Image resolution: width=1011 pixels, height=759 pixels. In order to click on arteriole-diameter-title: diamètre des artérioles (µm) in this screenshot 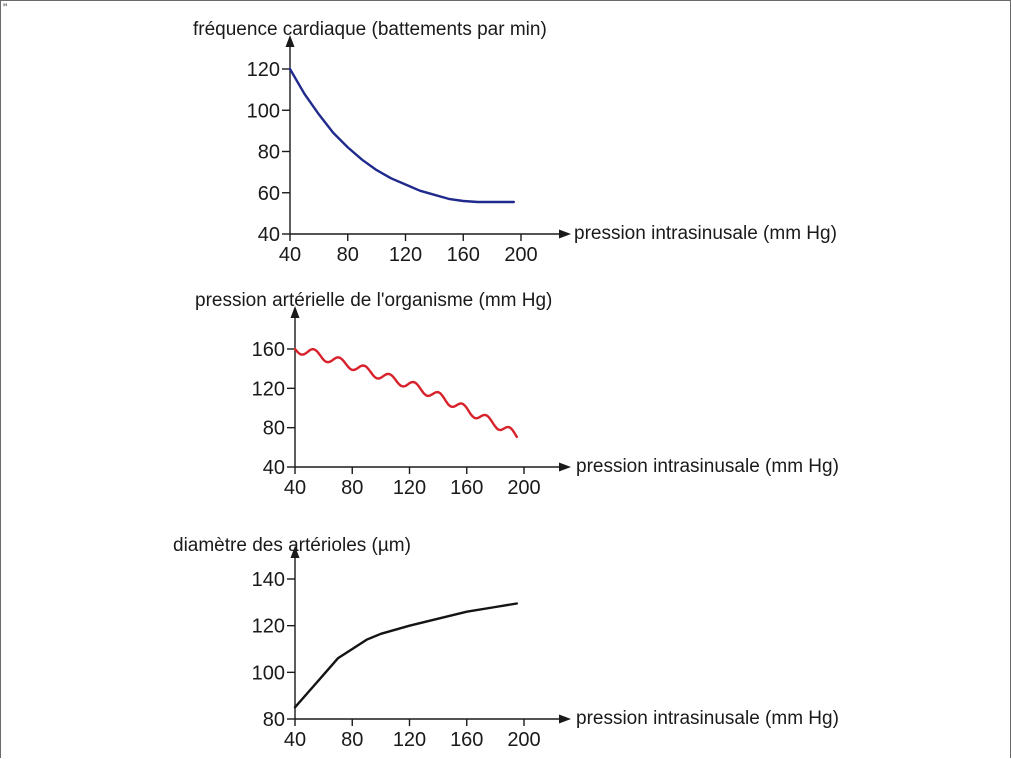, I will do `click(292, 545)`.